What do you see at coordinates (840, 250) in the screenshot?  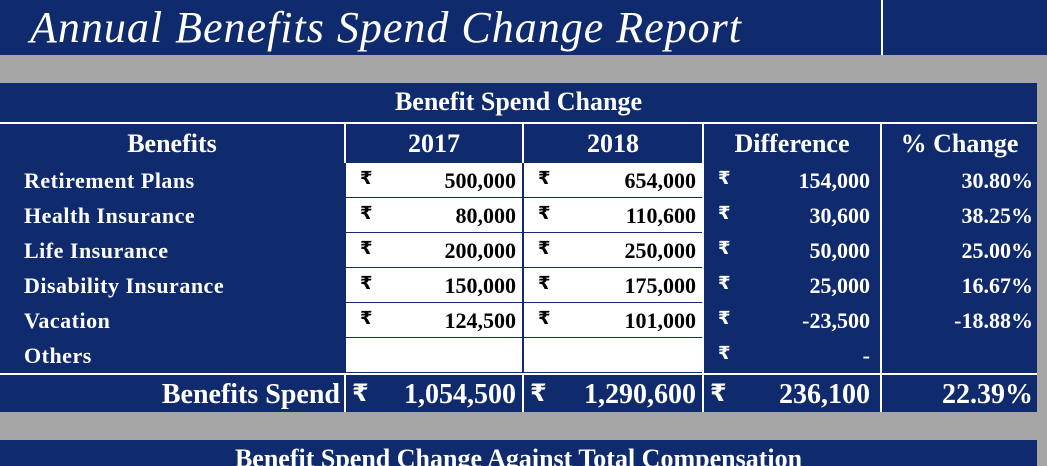 I see `amount: 50,000` at bounding box center [840, 250].